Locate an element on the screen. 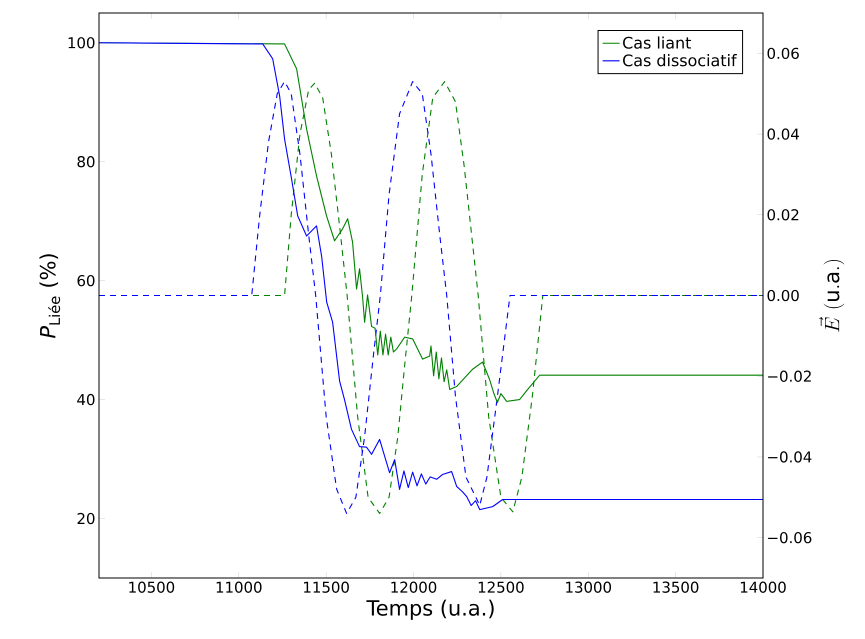  y-tick-label: 20 is located at coordinates (86, 518).